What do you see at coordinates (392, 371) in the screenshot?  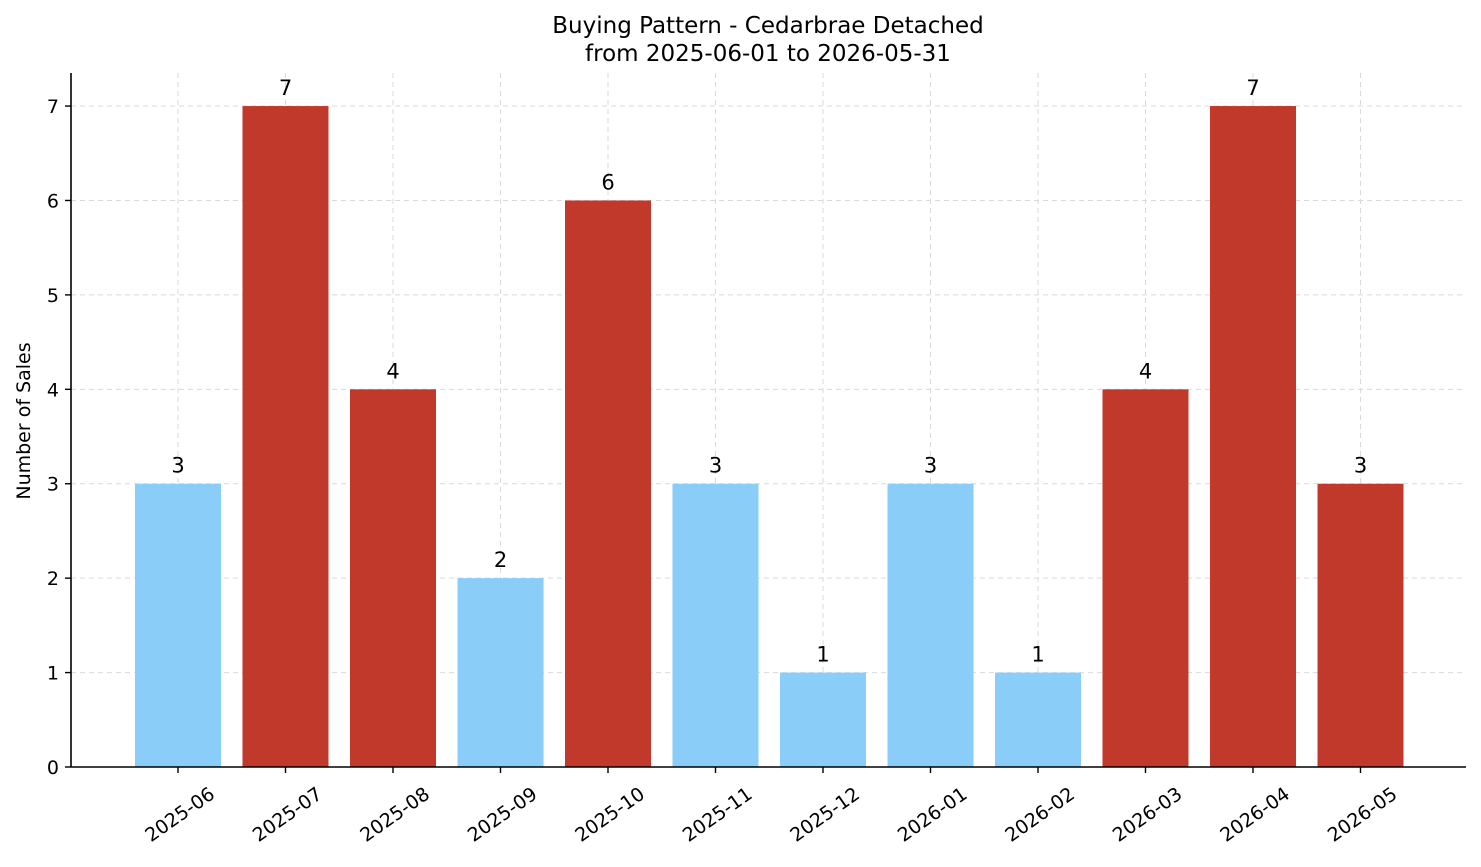 I see `data-label-2025-08: 4` at bounding box center [392, 371].